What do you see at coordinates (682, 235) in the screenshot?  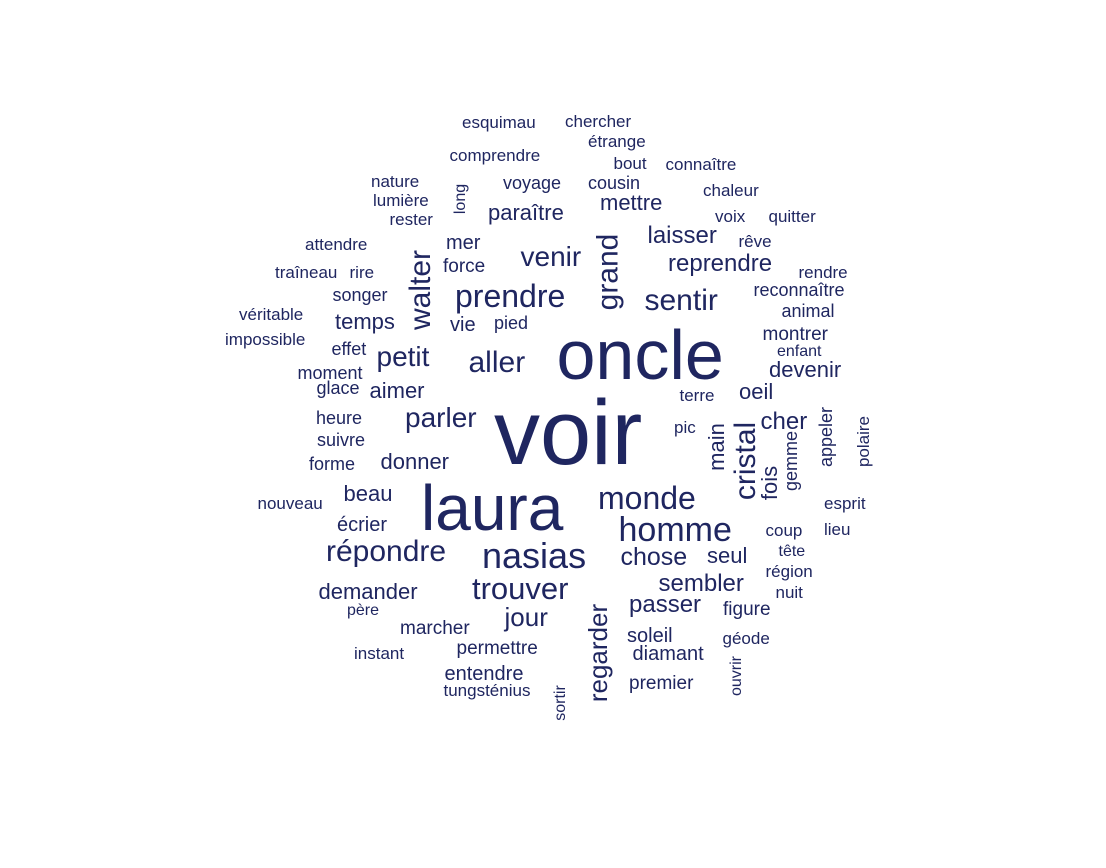 I see `word-laisser: laisser` at bounding box center [682, 235].